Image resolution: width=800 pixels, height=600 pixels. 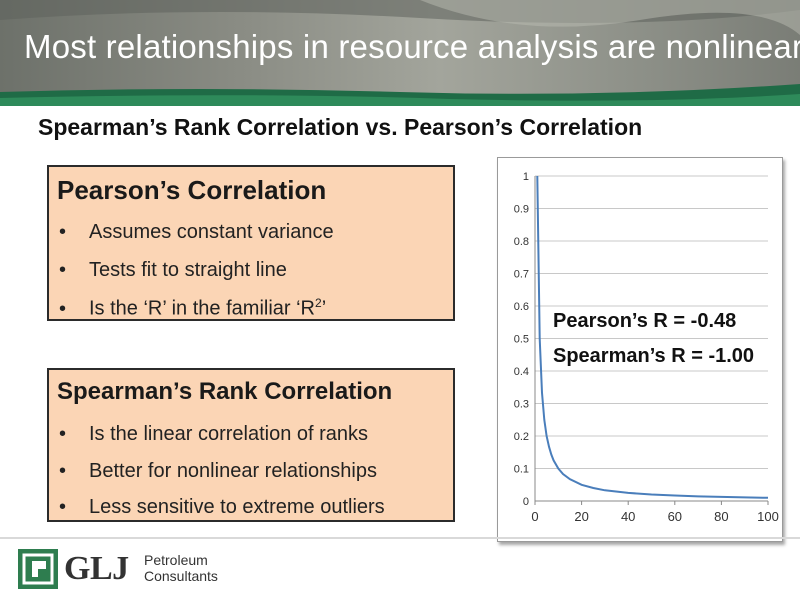 What do you see at coordinates (521, 275) in the screenshot?
I see `y-tick-label: 0.7` at bounding box center [521, 275].